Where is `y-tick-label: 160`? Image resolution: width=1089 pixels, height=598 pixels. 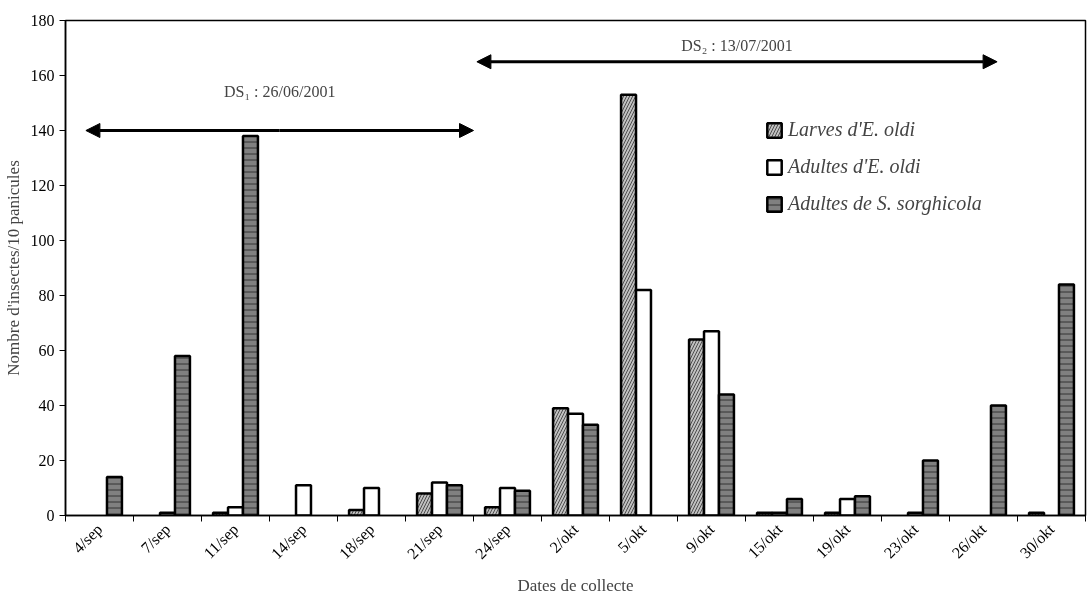 y-tick-label: 160 is located at coordinates (42, 75).